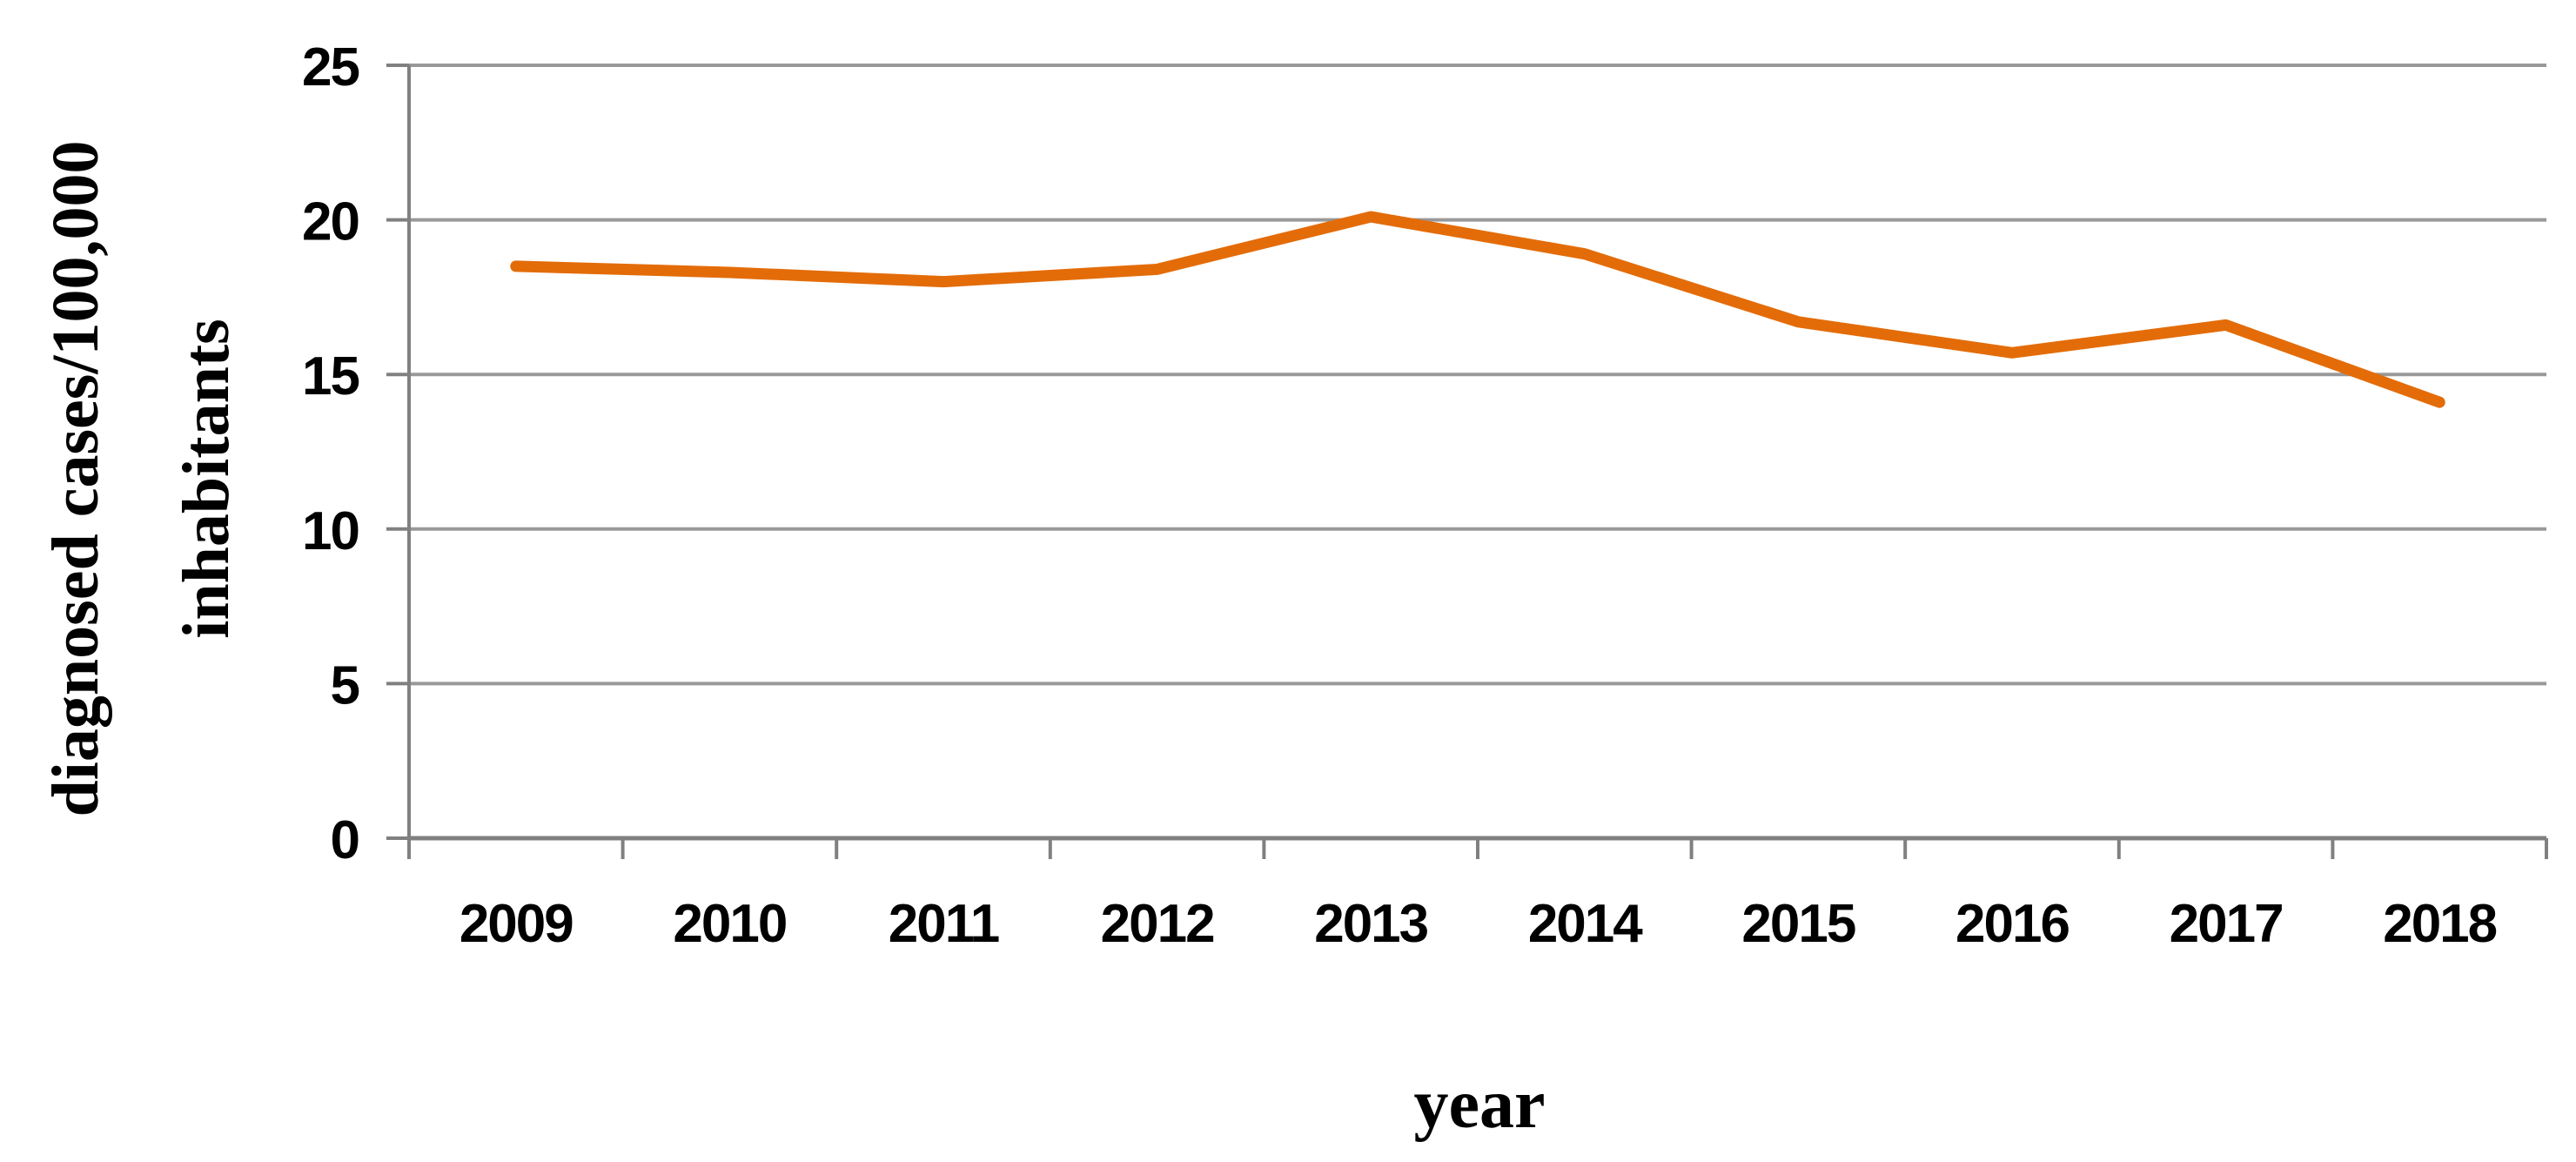  Describe the element at coordinates (330, 222) in the screenshot. I see `y-tick-label-20: 20` at that location.